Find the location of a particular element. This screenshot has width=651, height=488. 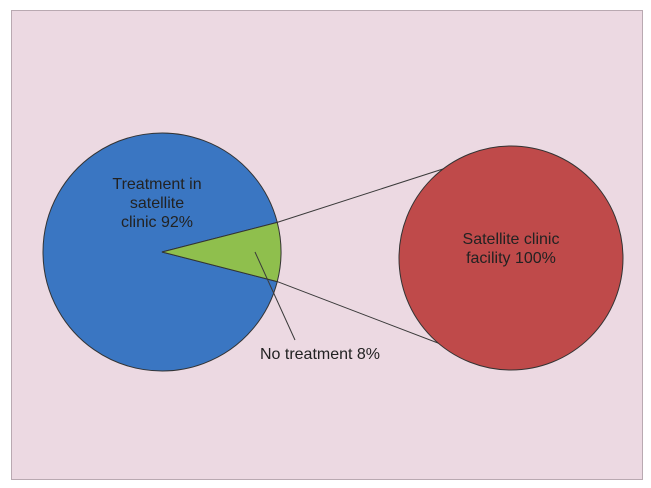

connector-line-top is located at coordinates (362, 195).